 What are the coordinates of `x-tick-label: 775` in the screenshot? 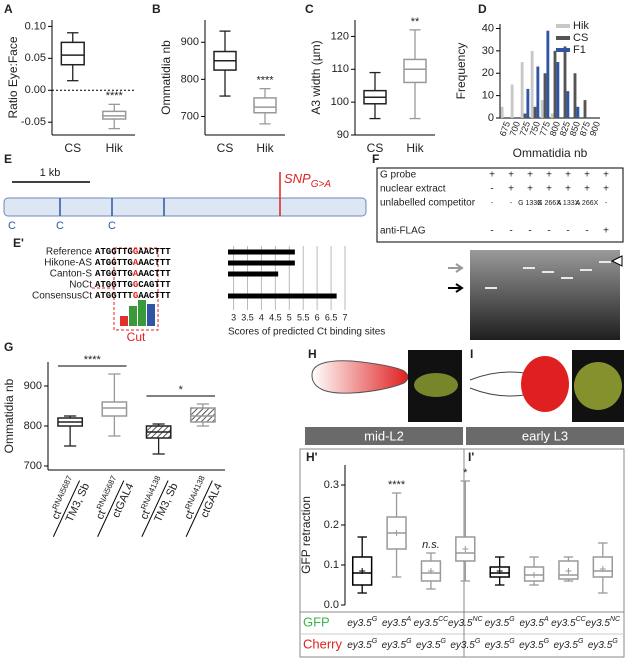 It's located at (545, 129).